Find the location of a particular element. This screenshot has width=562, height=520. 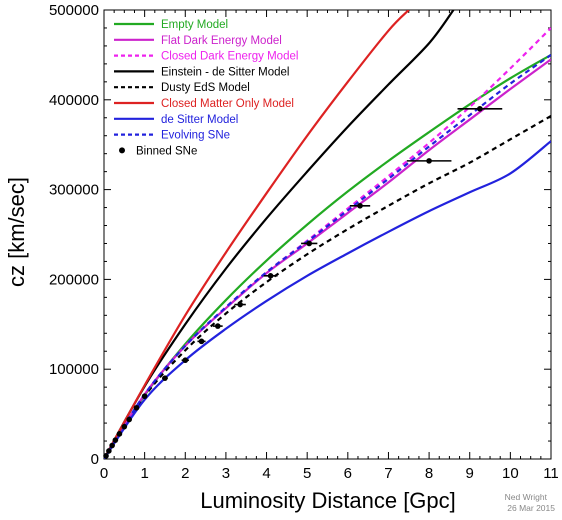

x-tick-label: 3 is located at coordinates (226, 473).